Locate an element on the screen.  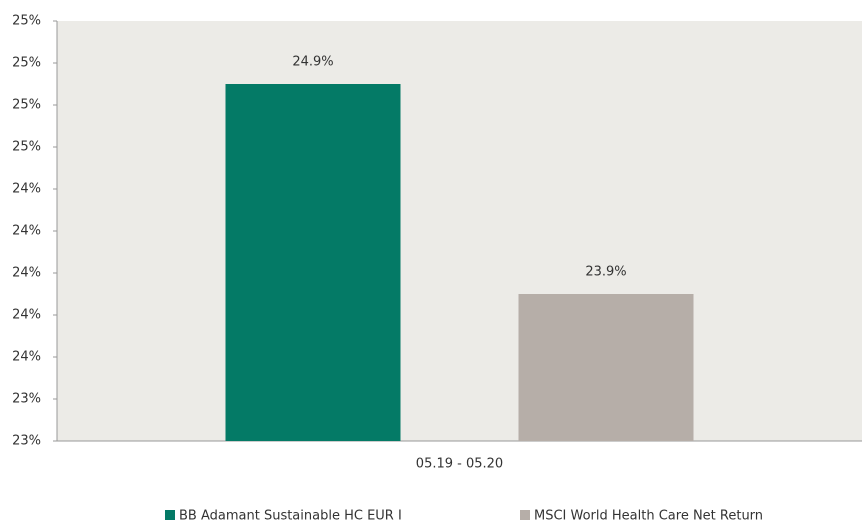
value-label: 24.9% is located at coordinates (312, 62).